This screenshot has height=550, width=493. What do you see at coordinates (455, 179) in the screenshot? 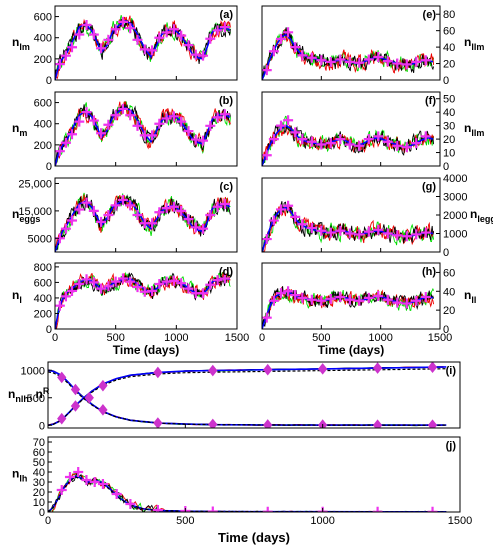
I see `ytick-label-g-4: 4000` at bounding box center [455, 179].